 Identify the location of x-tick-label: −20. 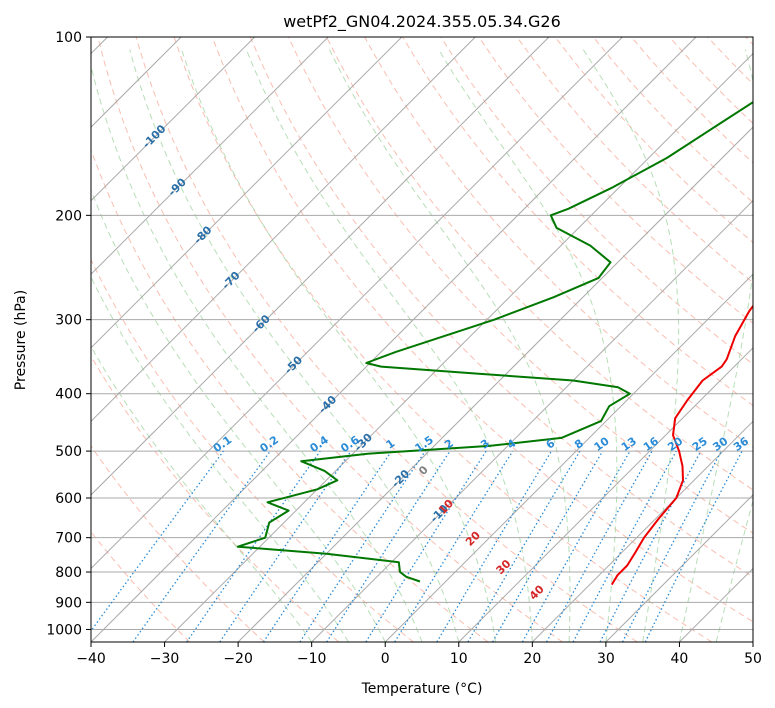
(238, 659).